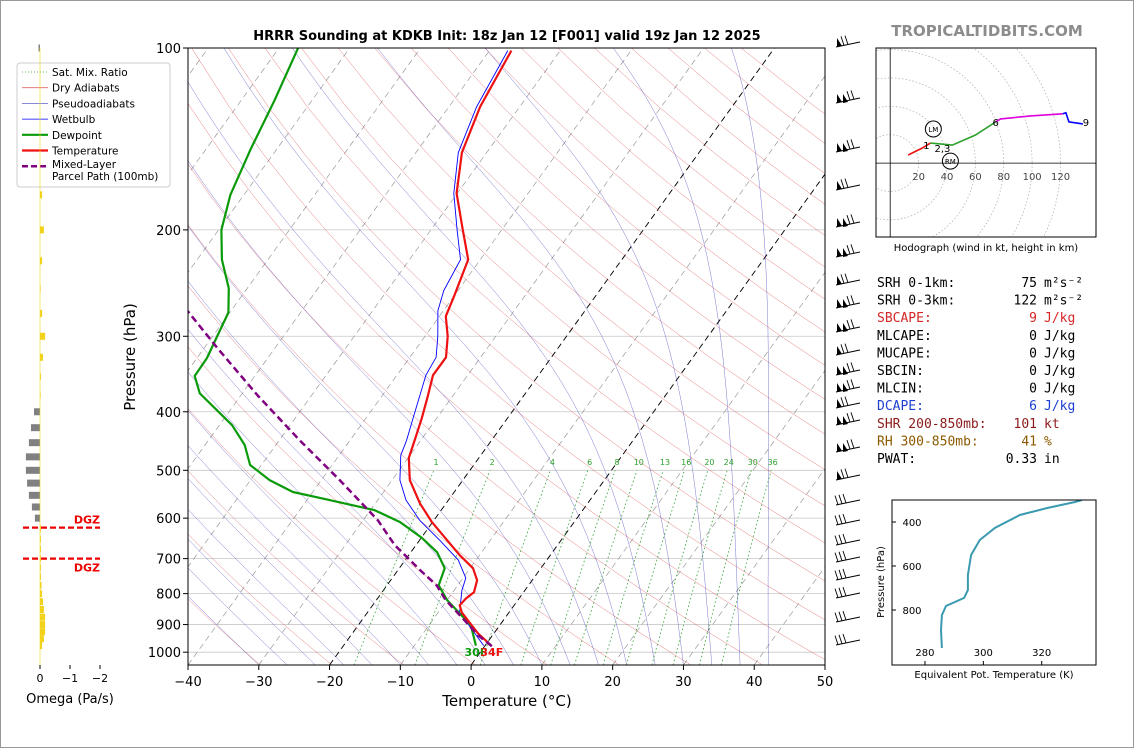 The image size is (1134, 752). What do you see at coordinates (900, 389) in the screenshot?
I see `stat-label: MLCIN:` at bounding box center [900, 389].